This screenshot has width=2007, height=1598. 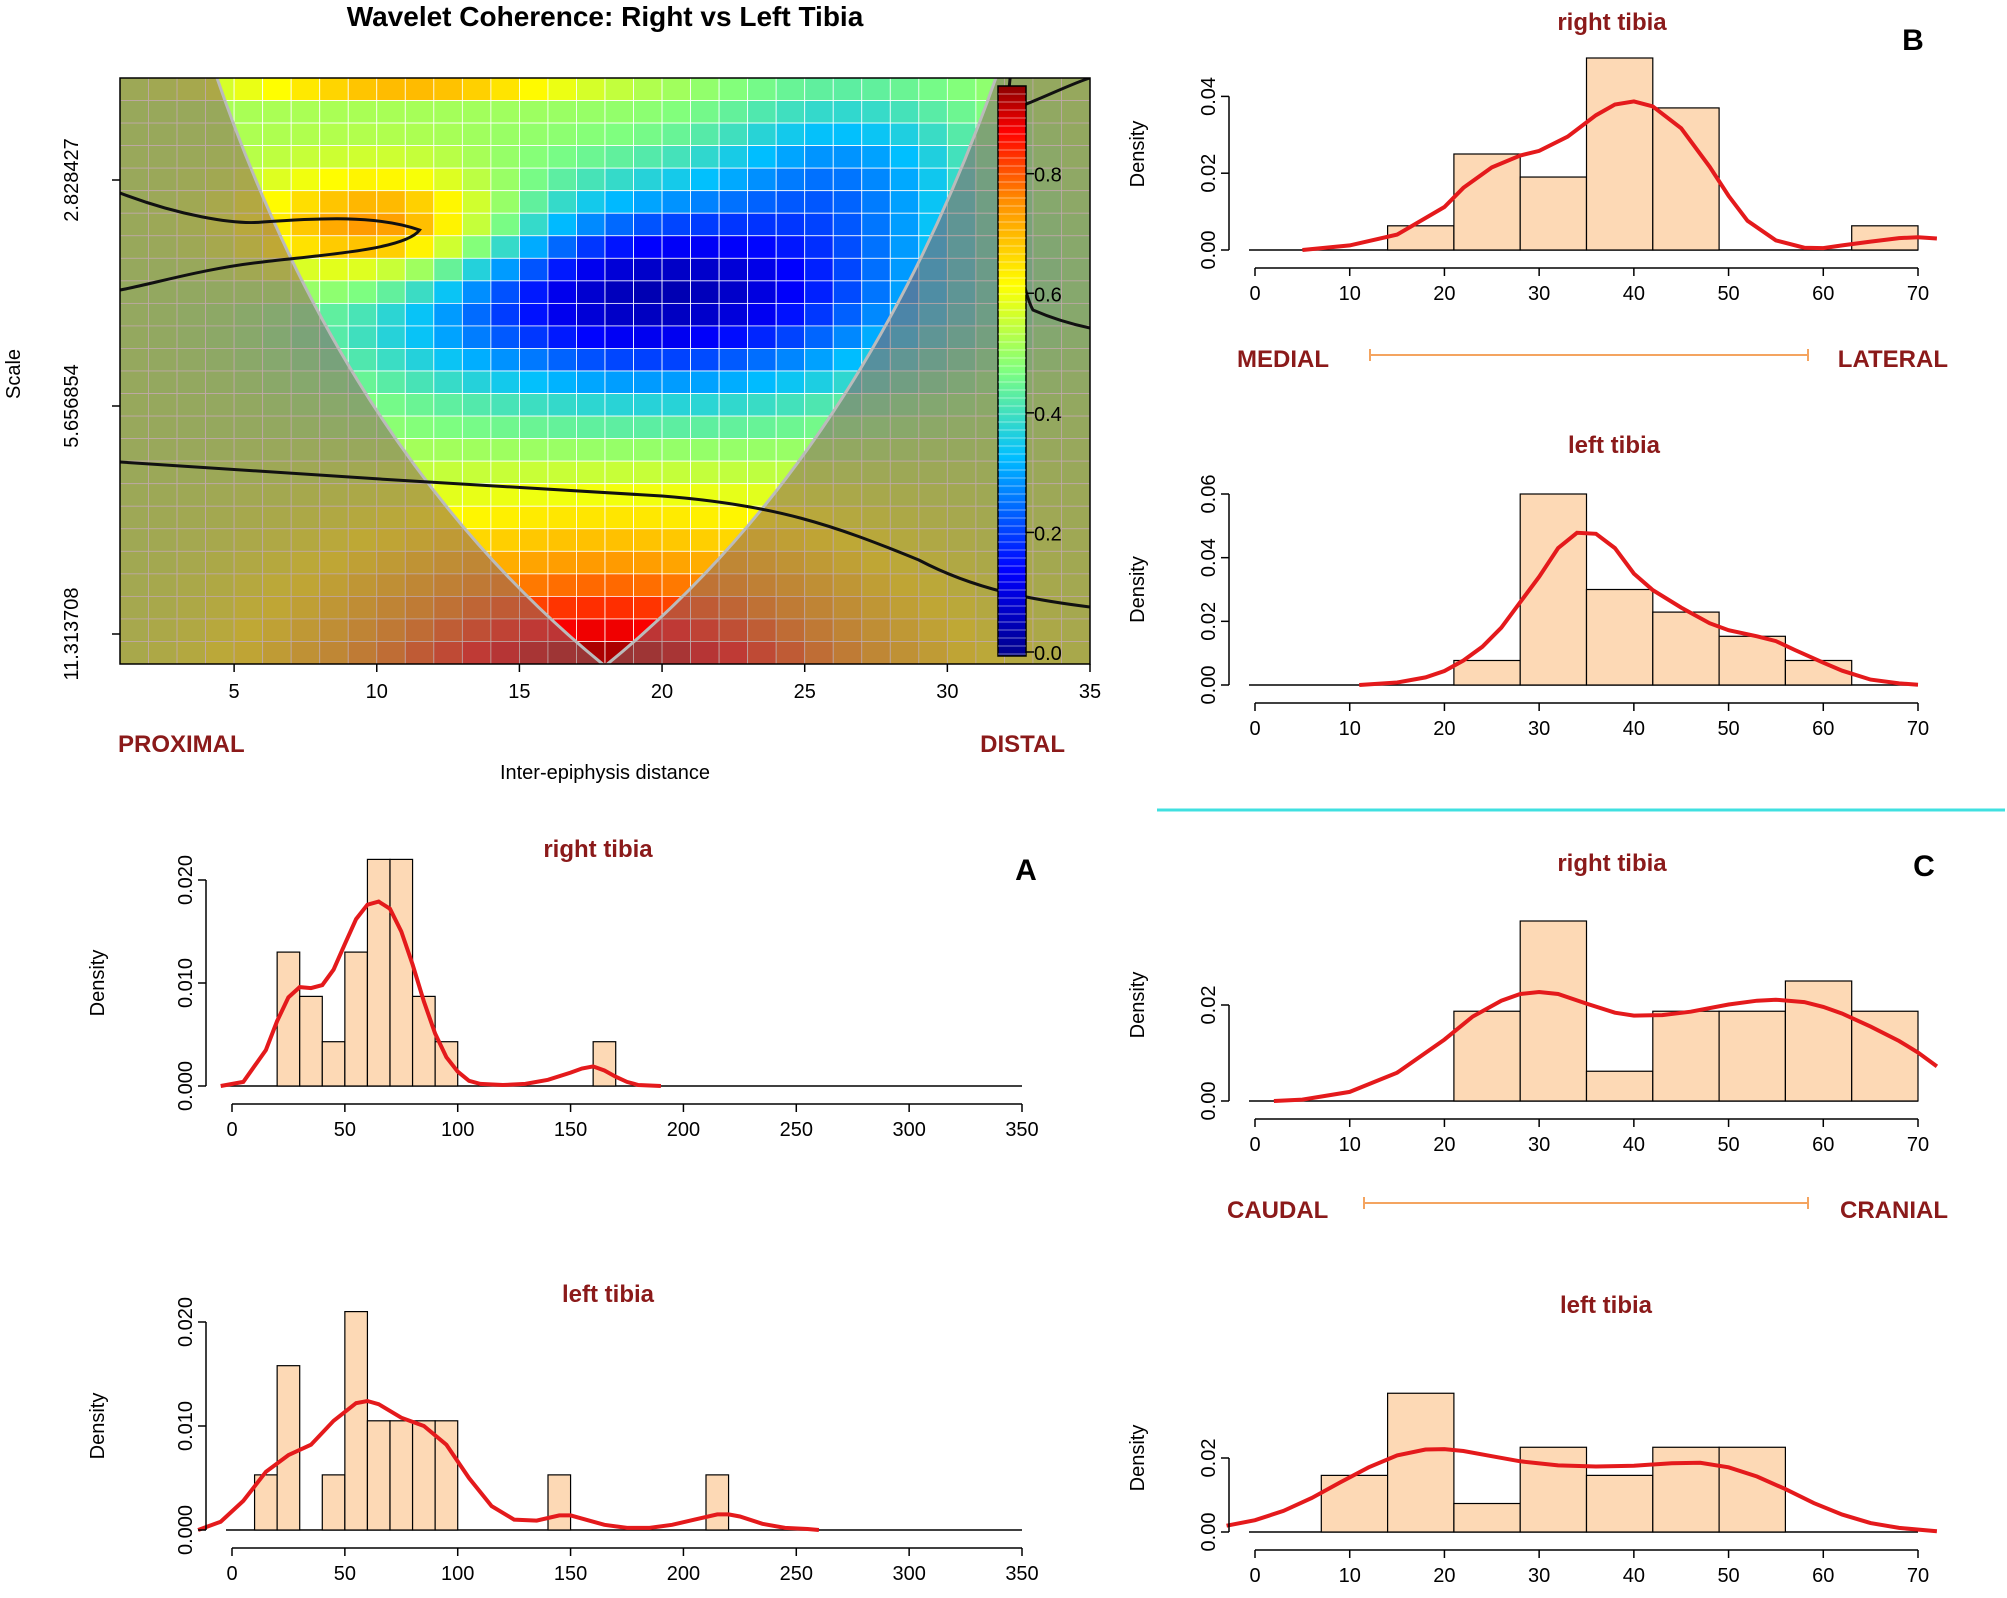 What do you see at coordinates (181, 744) in the screenshot?
I see `proximal-label: PROXIMAL` at bounding box center [181, 744].